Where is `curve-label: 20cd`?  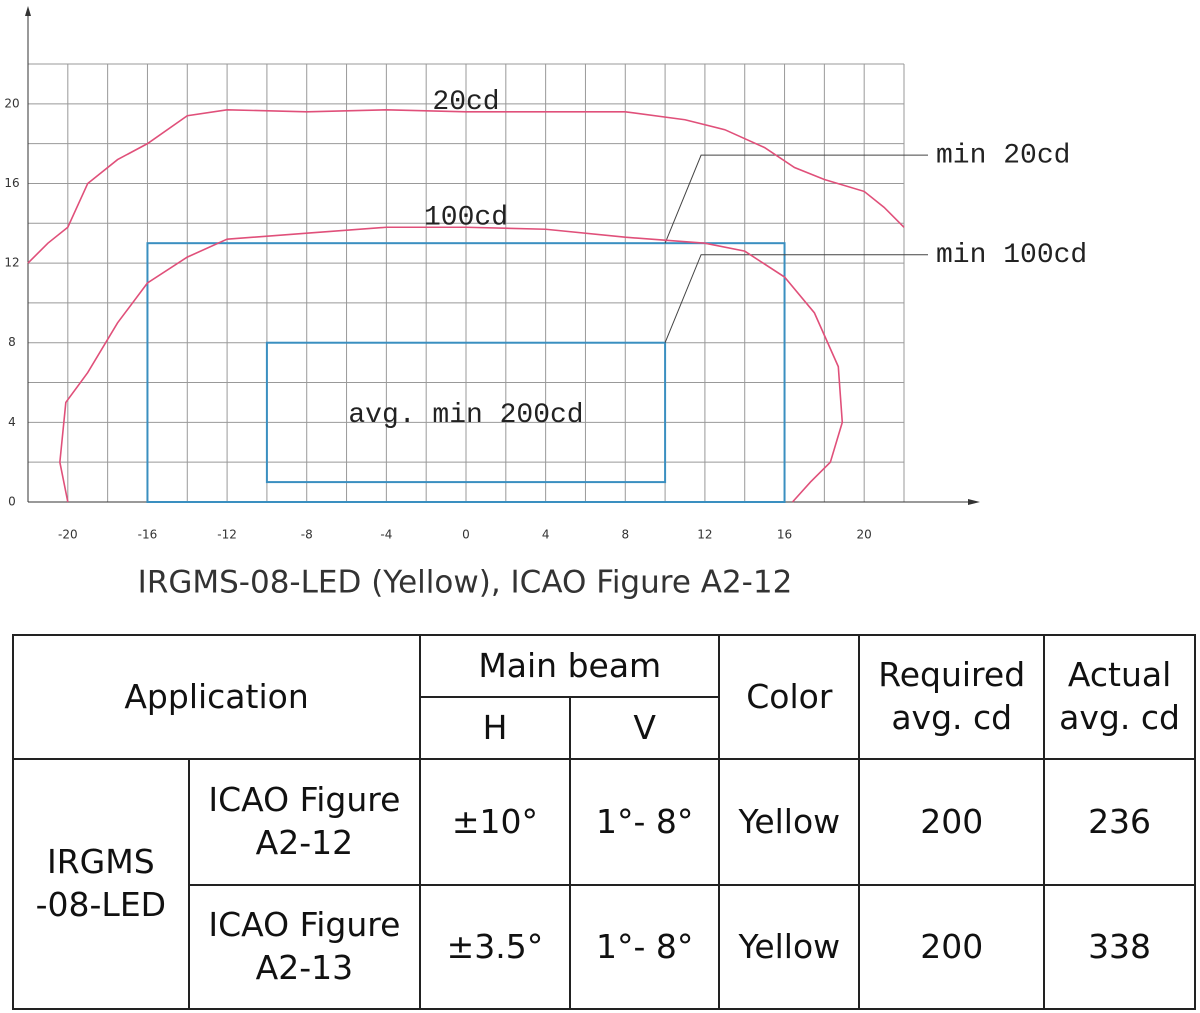
curve-label: 20cd is located at coordinates (465, 102).